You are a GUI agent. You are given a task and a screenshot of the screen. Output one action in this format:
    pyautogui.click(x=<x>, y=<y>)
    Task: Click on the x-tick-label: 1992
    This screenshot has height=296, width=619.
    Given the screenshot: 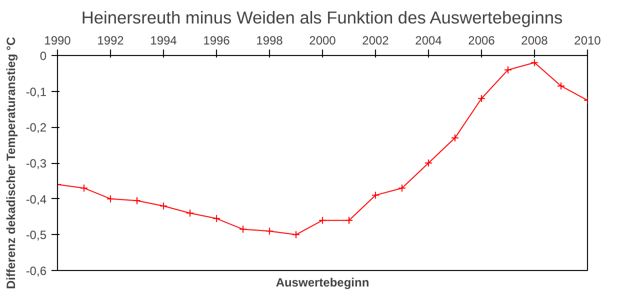 What is the action you would take?
    pyautogui.click(x=110, y=41)
    